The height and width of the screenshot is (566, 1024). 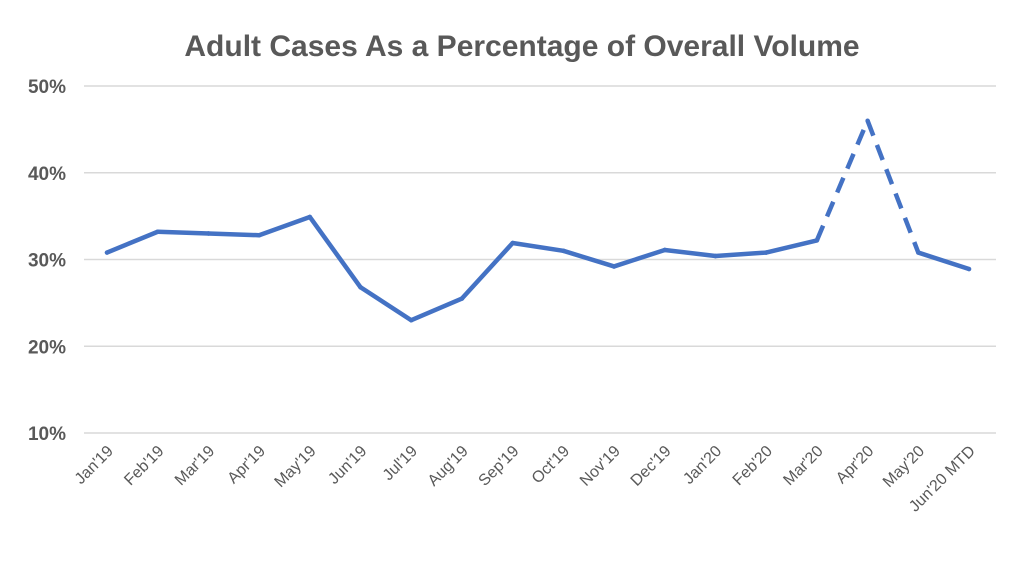 I want to click on x-tick-label: Apr'19, so click(x=247, y=465).